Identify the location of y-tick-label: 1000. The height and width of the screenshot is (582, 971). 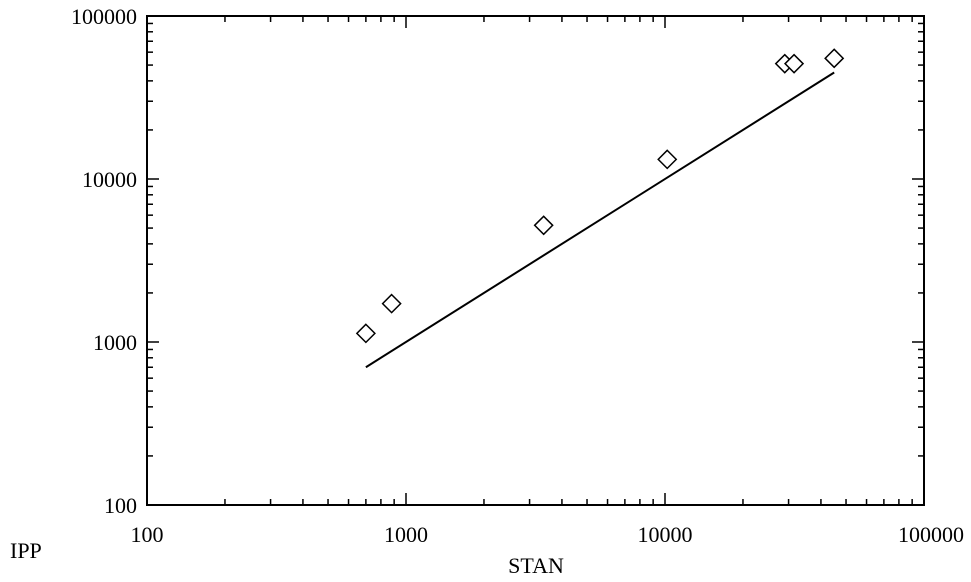
(115, 342).